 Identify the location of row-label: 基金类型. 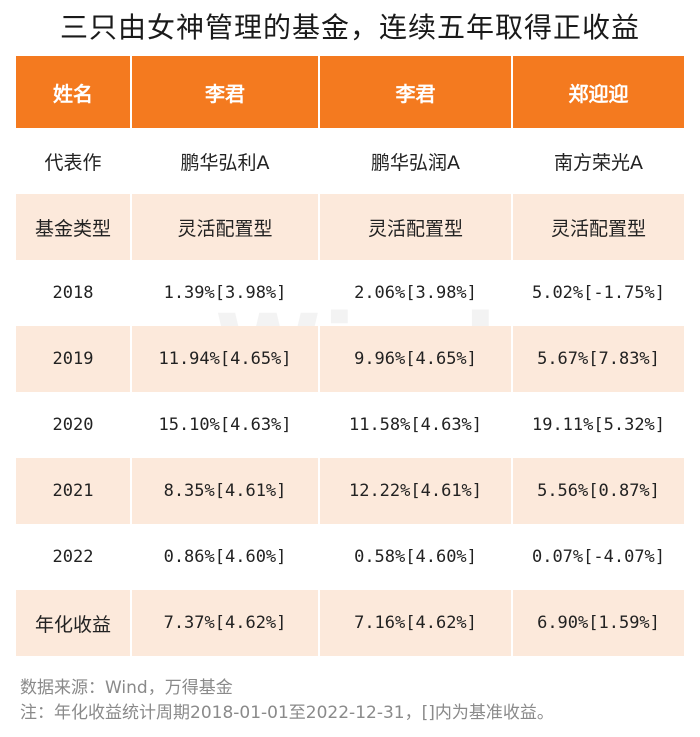
(73, 227).